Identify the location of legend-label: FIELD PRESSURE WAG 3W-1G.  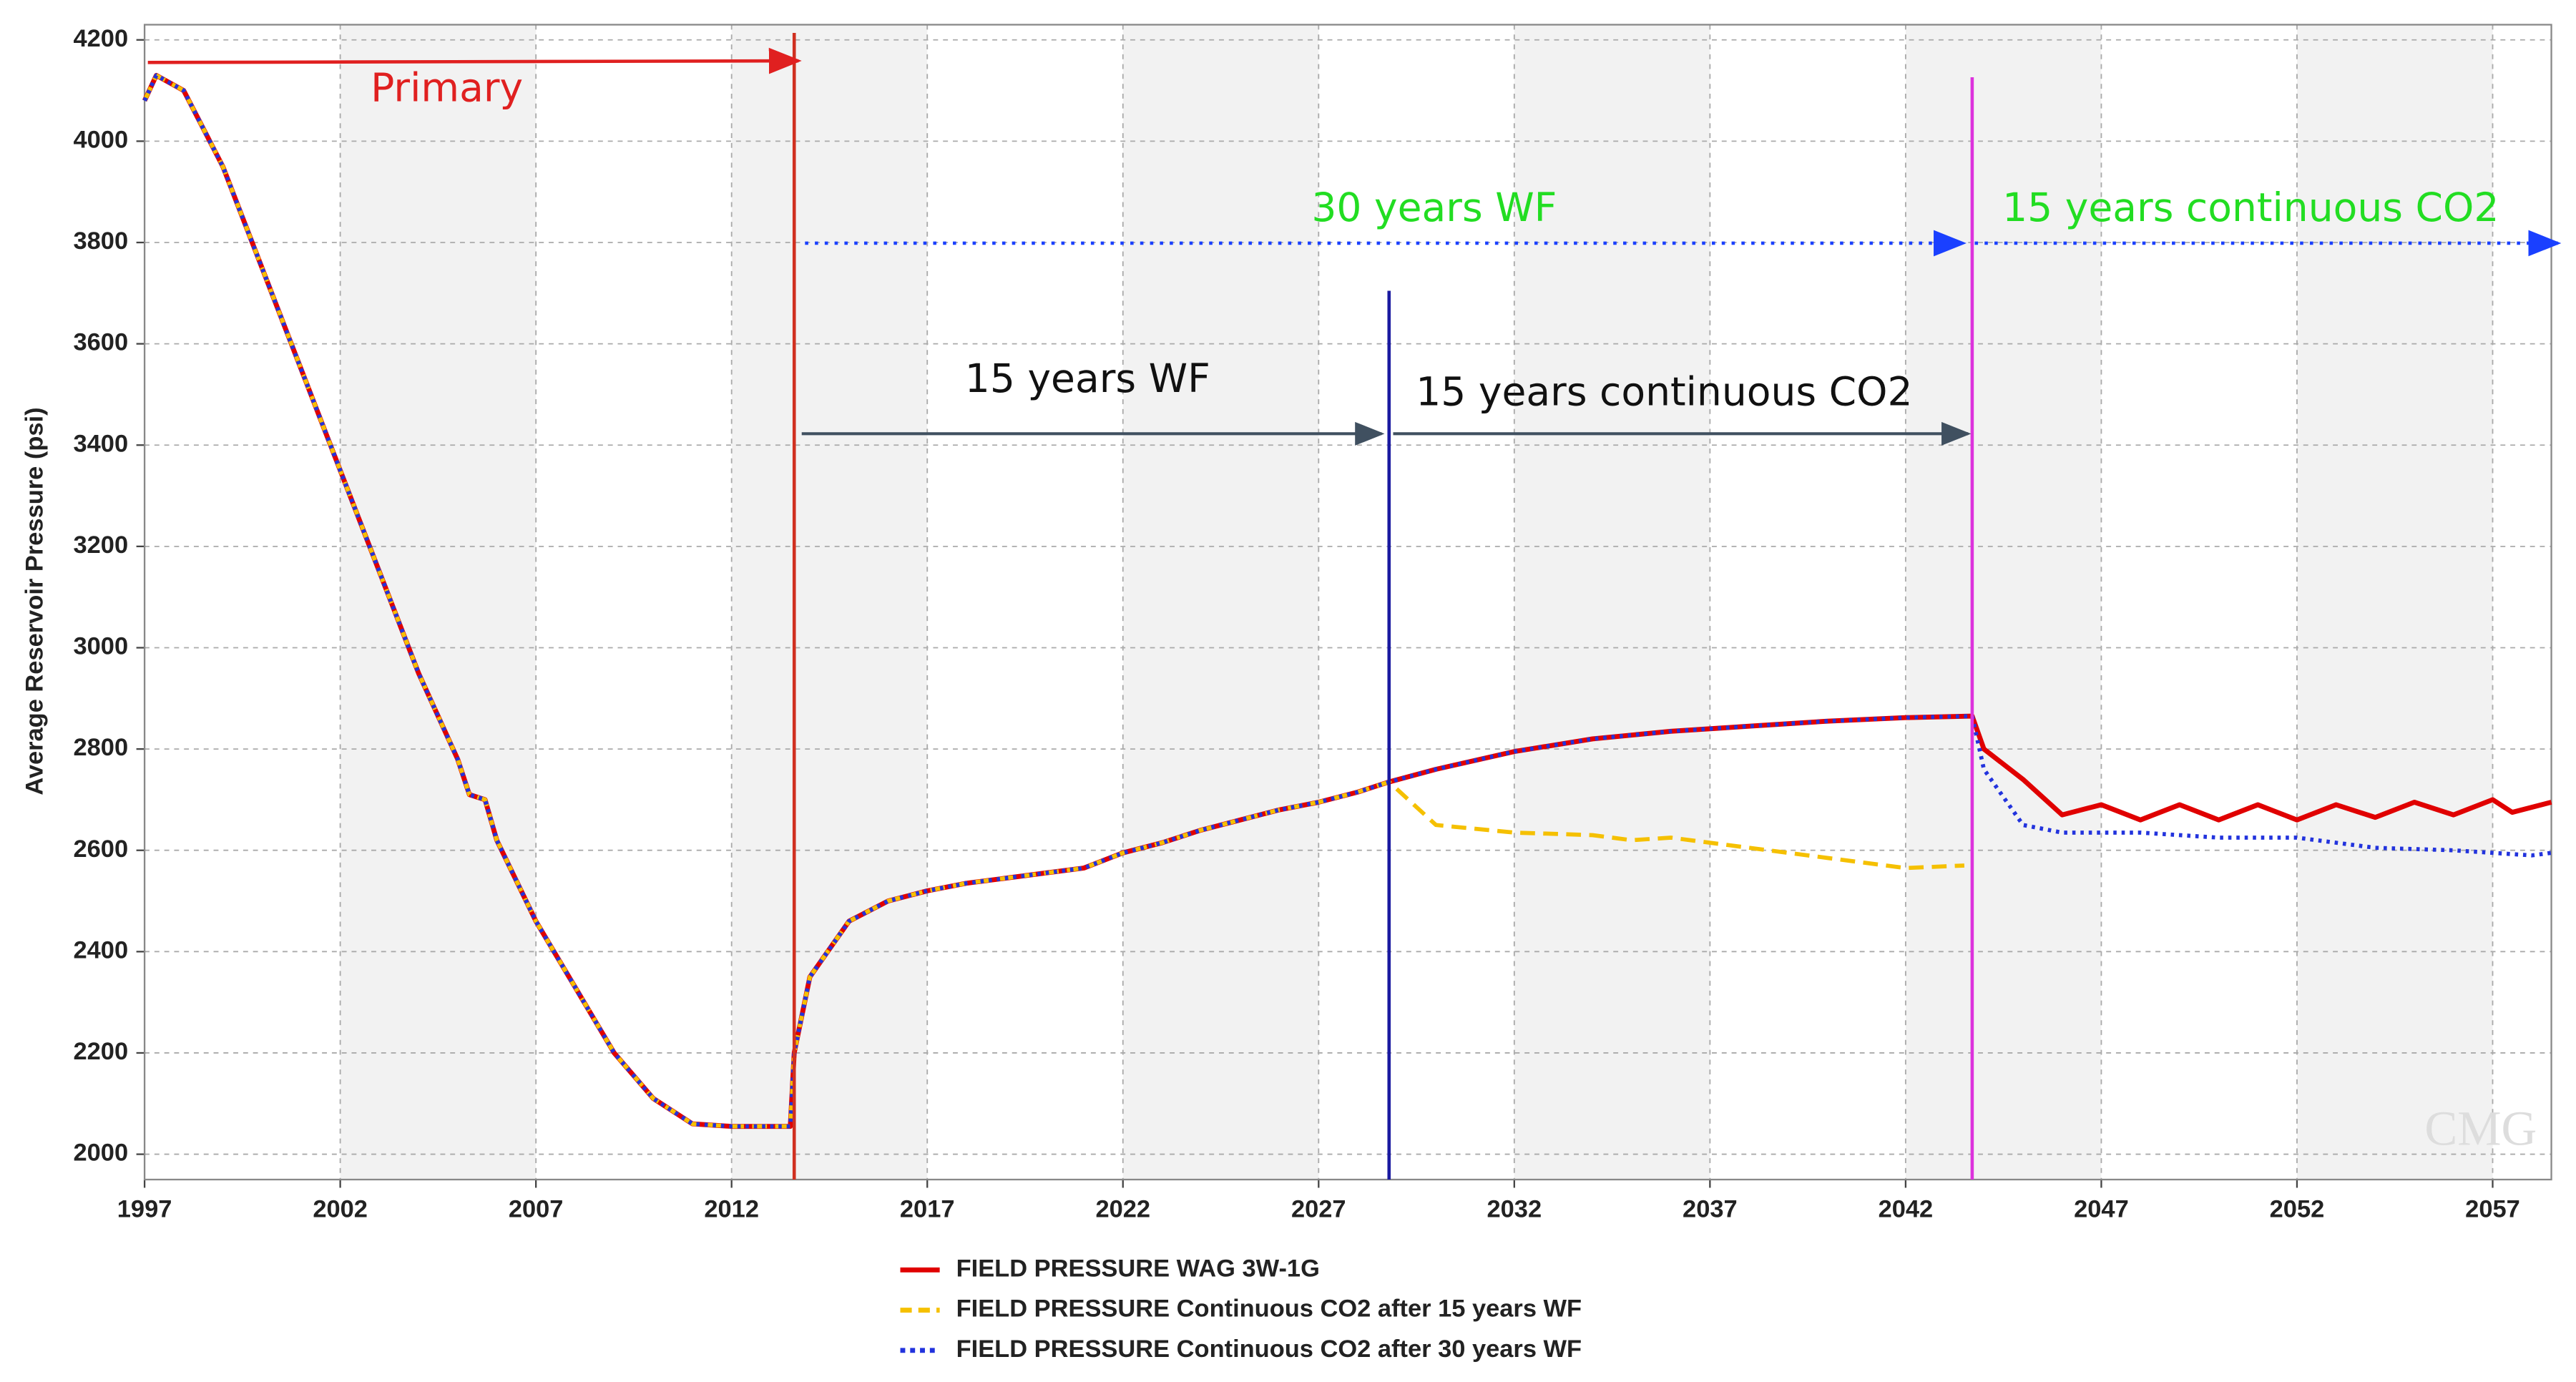
(1138, 1268).